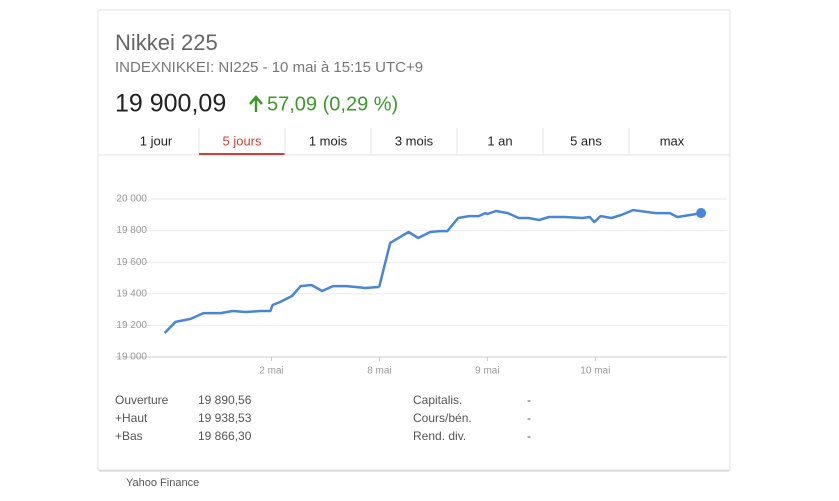 This screenshot has height=501, width=839. Describe the element at coordinates (499, 140) in the screenshot. I see `tab: 1 an` at that location.